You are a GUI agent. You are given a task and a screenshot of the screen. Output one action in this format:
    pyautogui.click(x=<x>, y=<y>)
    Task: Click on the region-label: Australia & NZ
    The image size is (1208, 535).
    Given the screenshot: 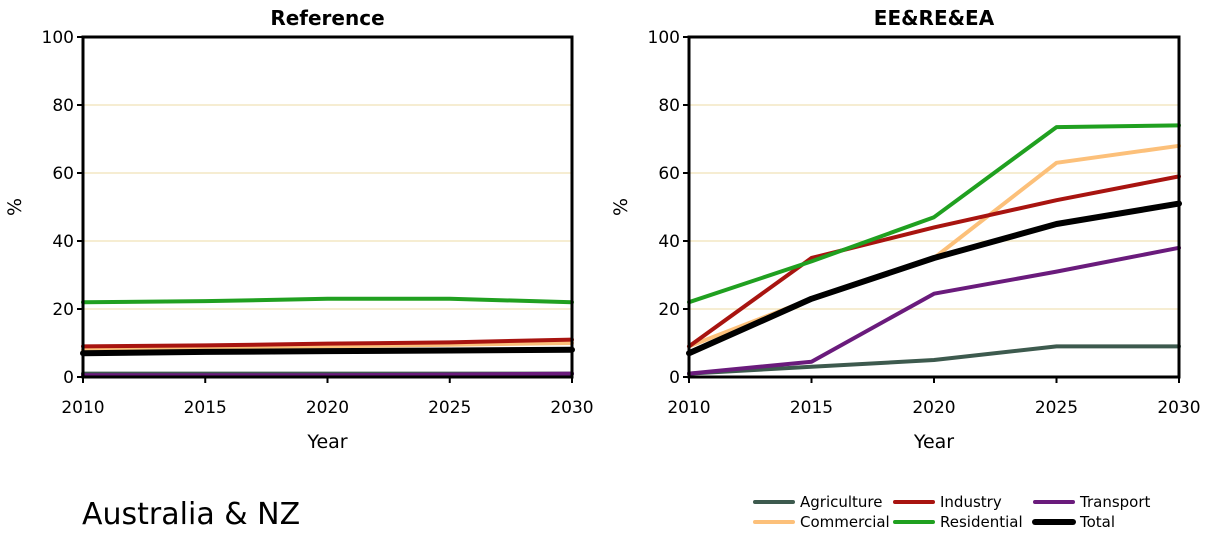 What is the action you would take?
    pyautogui.click(x=191, y=514)
    